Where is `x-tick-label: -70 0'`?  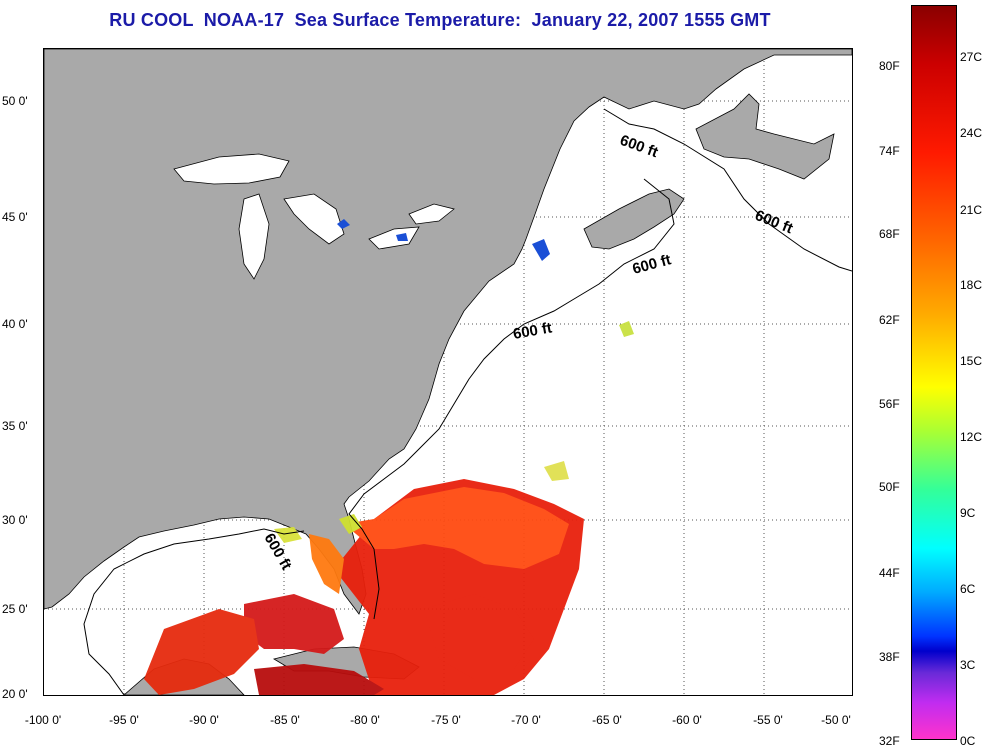 x-tick-label: -70 0' is located at coordinates (526, 720).